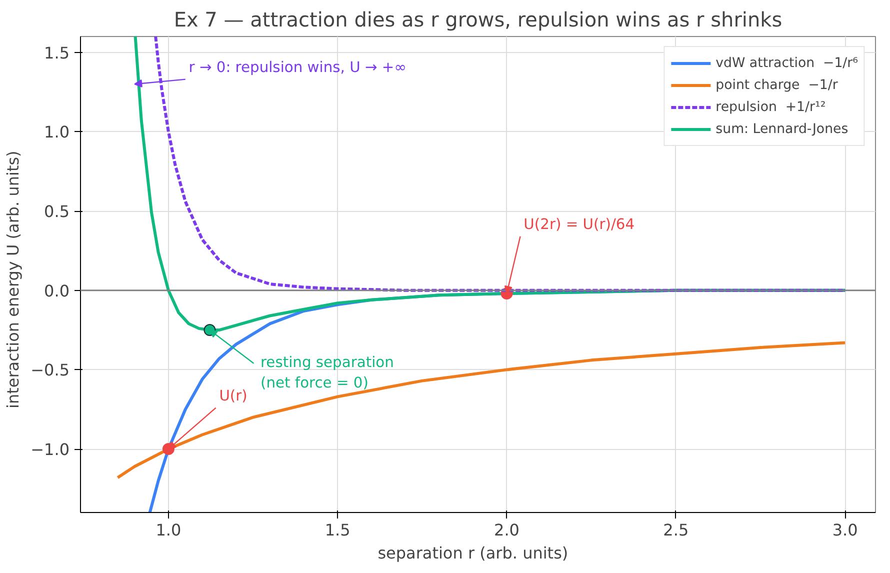  Describe the element at coordinates (327, 373) in the screenshot. I see `annotation: resting separation (net force = 0)` at that location.